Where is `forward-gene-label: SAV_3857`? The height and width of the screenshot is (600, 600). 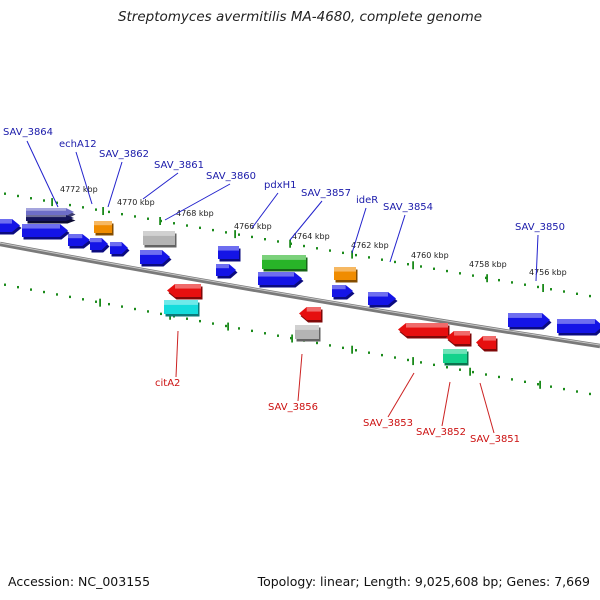 forward-gene-label: SAV_3857 is located at coordinates (326, 193).